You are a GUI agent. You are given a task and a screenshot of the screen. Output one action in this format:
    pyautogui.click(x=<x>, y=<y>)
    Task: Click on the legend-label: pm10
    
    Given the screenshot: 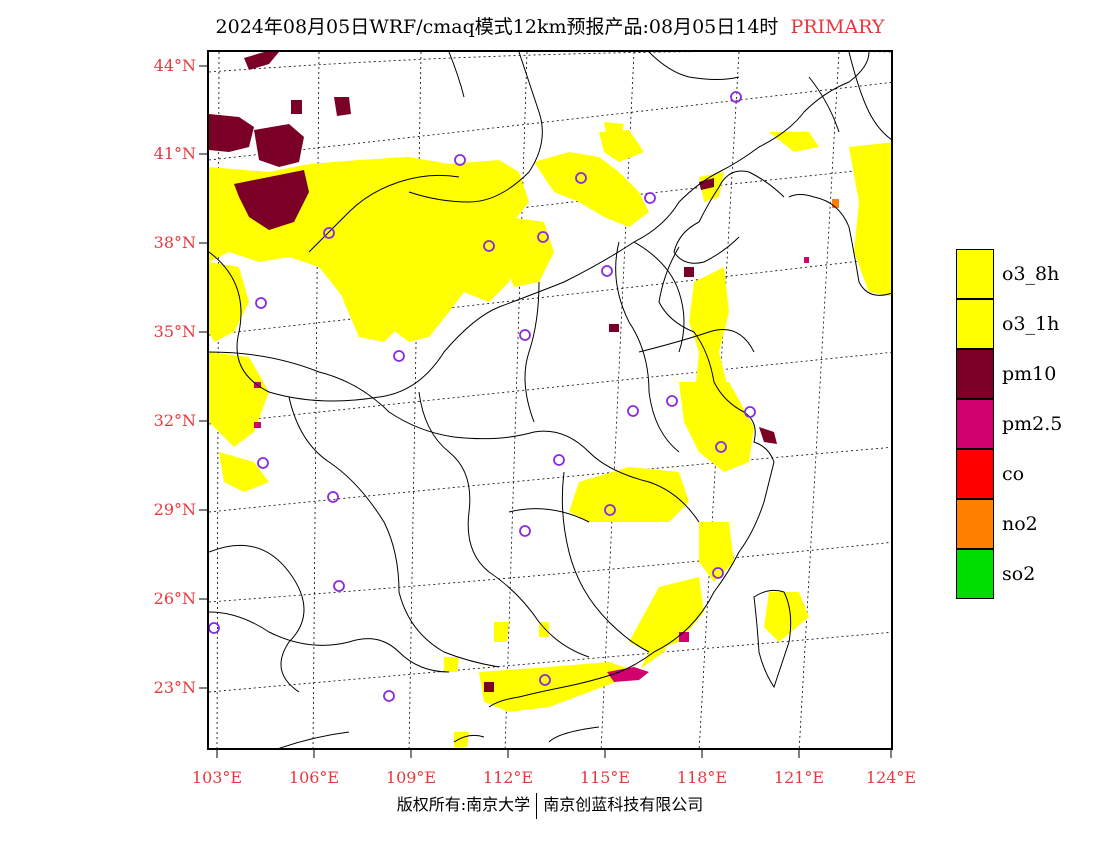 What is the action you would take?
    pyautogui.click(x=1029, y=374)
    